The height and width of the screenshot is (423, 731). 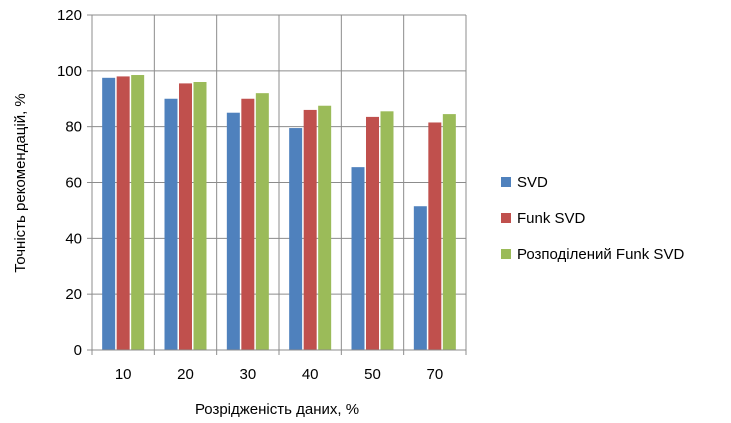 I want to click on y-tick-label: 80, so click(x=73, y=127).